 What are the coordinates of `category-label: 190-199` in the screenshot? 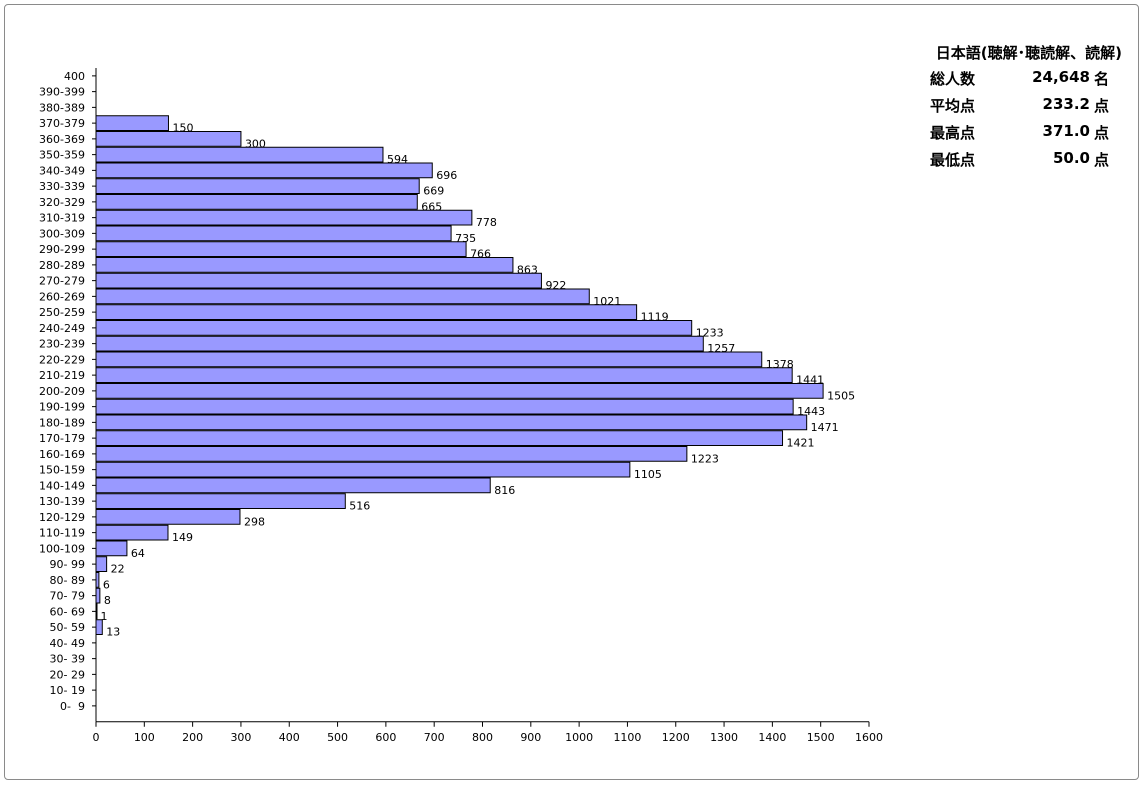 It's located at (62, 407).